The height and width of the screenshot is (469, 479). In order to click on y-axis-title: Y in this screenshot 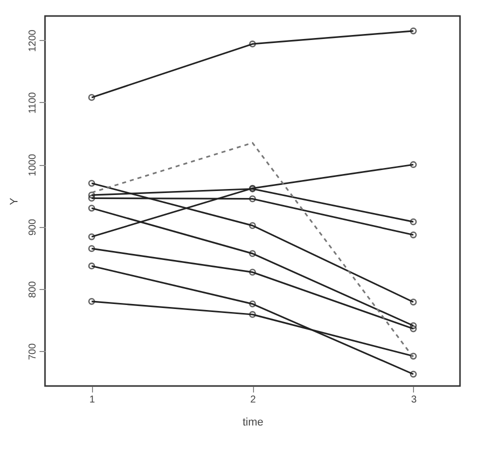, I will do `click(14, 201)`.